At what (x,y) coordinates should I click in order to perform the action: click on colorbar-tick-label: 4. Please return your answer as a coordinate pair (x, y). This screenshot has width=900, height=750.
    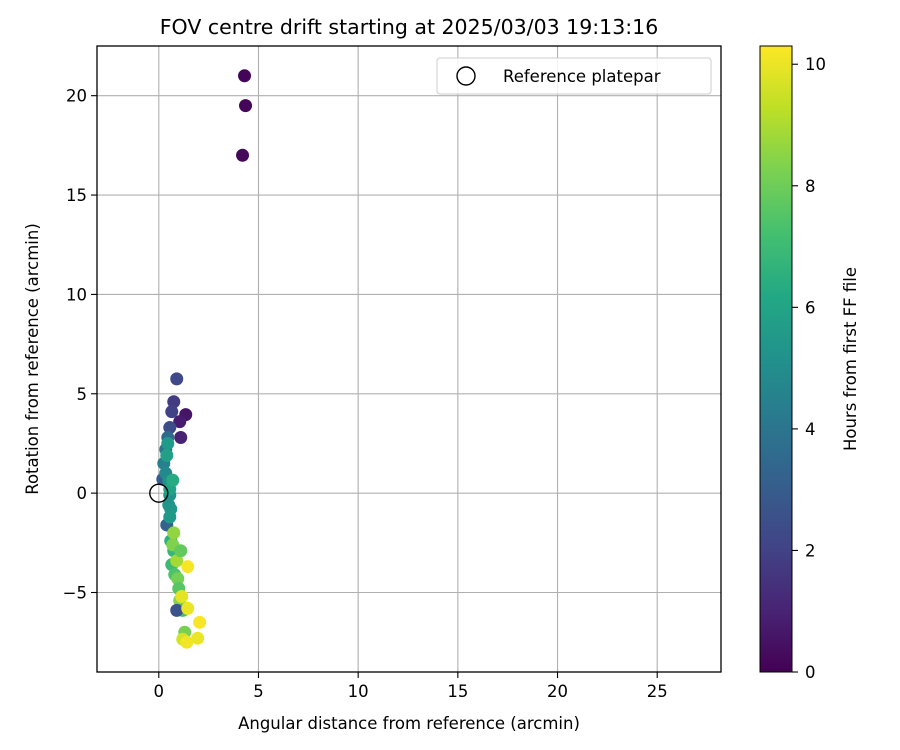
    Looking at the image, I should click on (810, 429).